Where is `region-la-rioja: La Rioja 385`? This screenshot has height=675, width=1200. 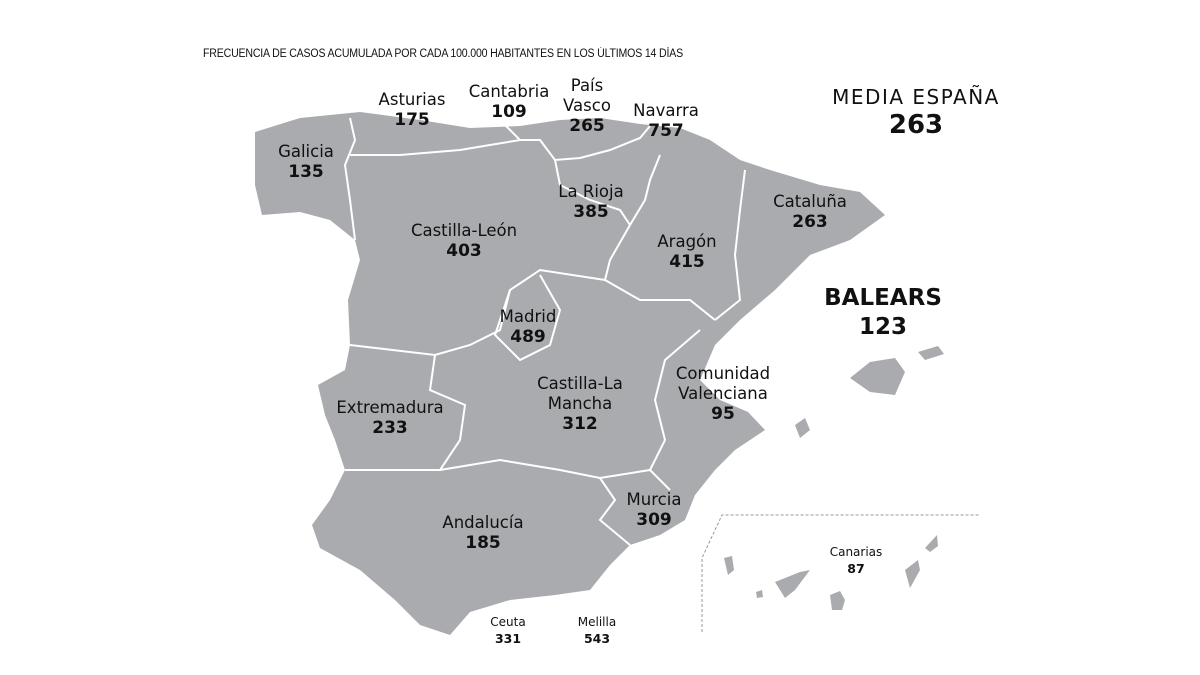
region-la-rioja: La Rioja 385 is located at coordinates (590, 202).